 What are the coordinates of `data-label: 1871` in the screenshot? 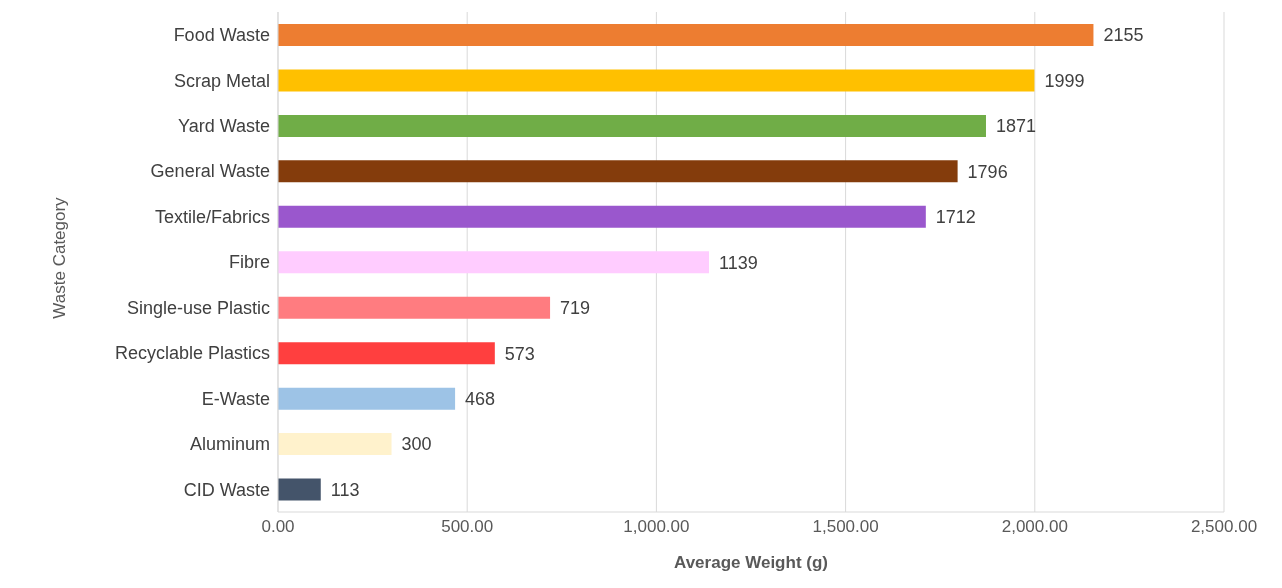 It's located at (1016, 126).